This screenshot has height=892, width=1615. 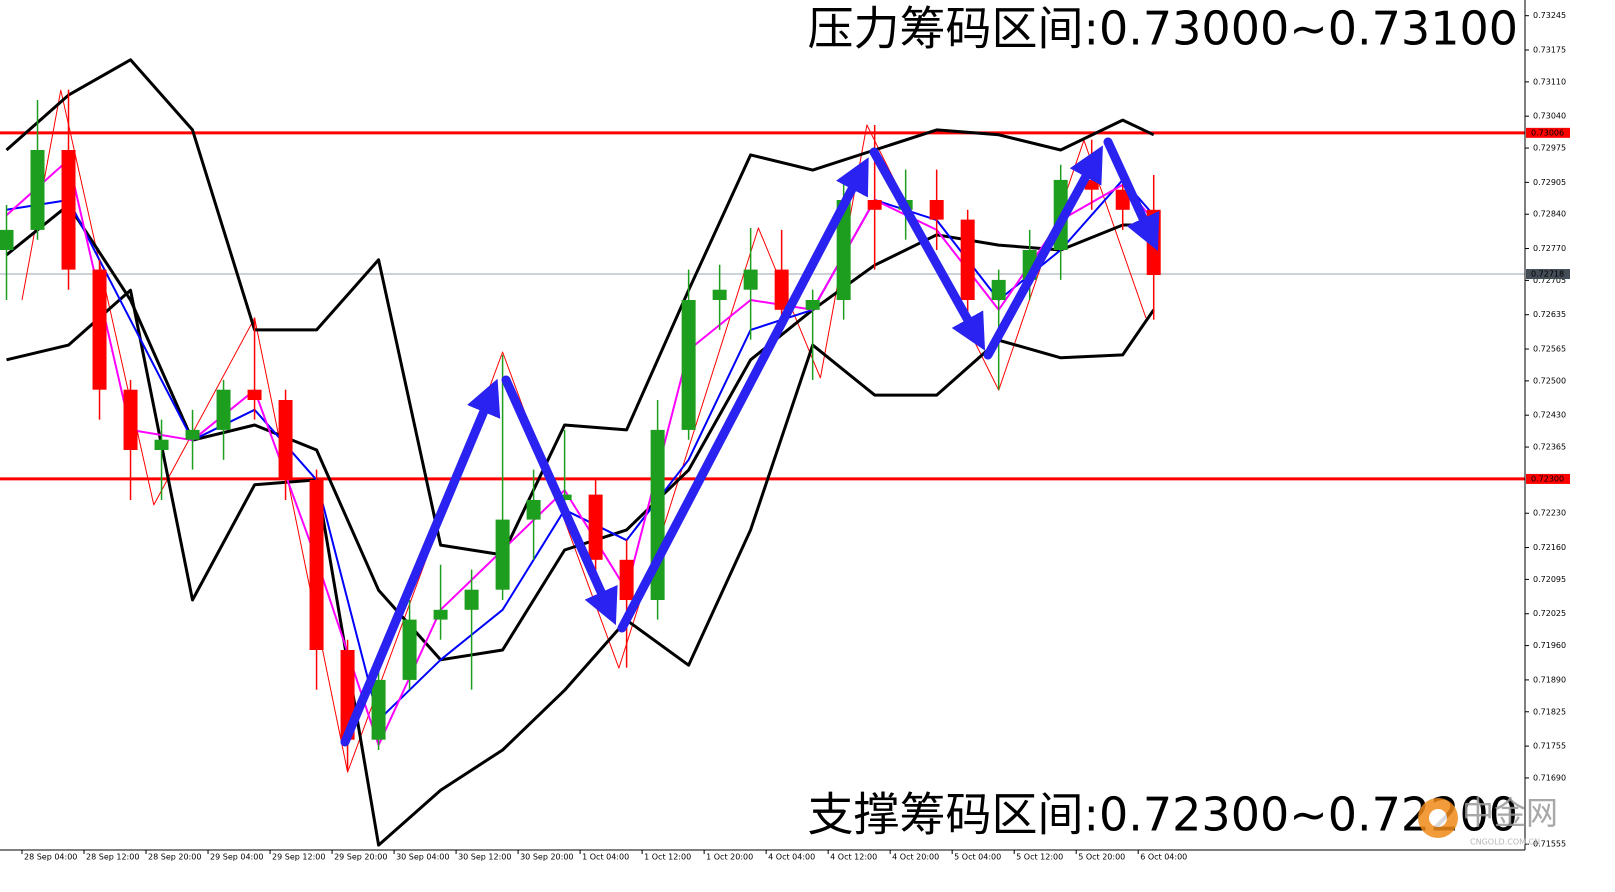 I want to click on y-tick-label: 0.72565, so click(x=1549, y=349).